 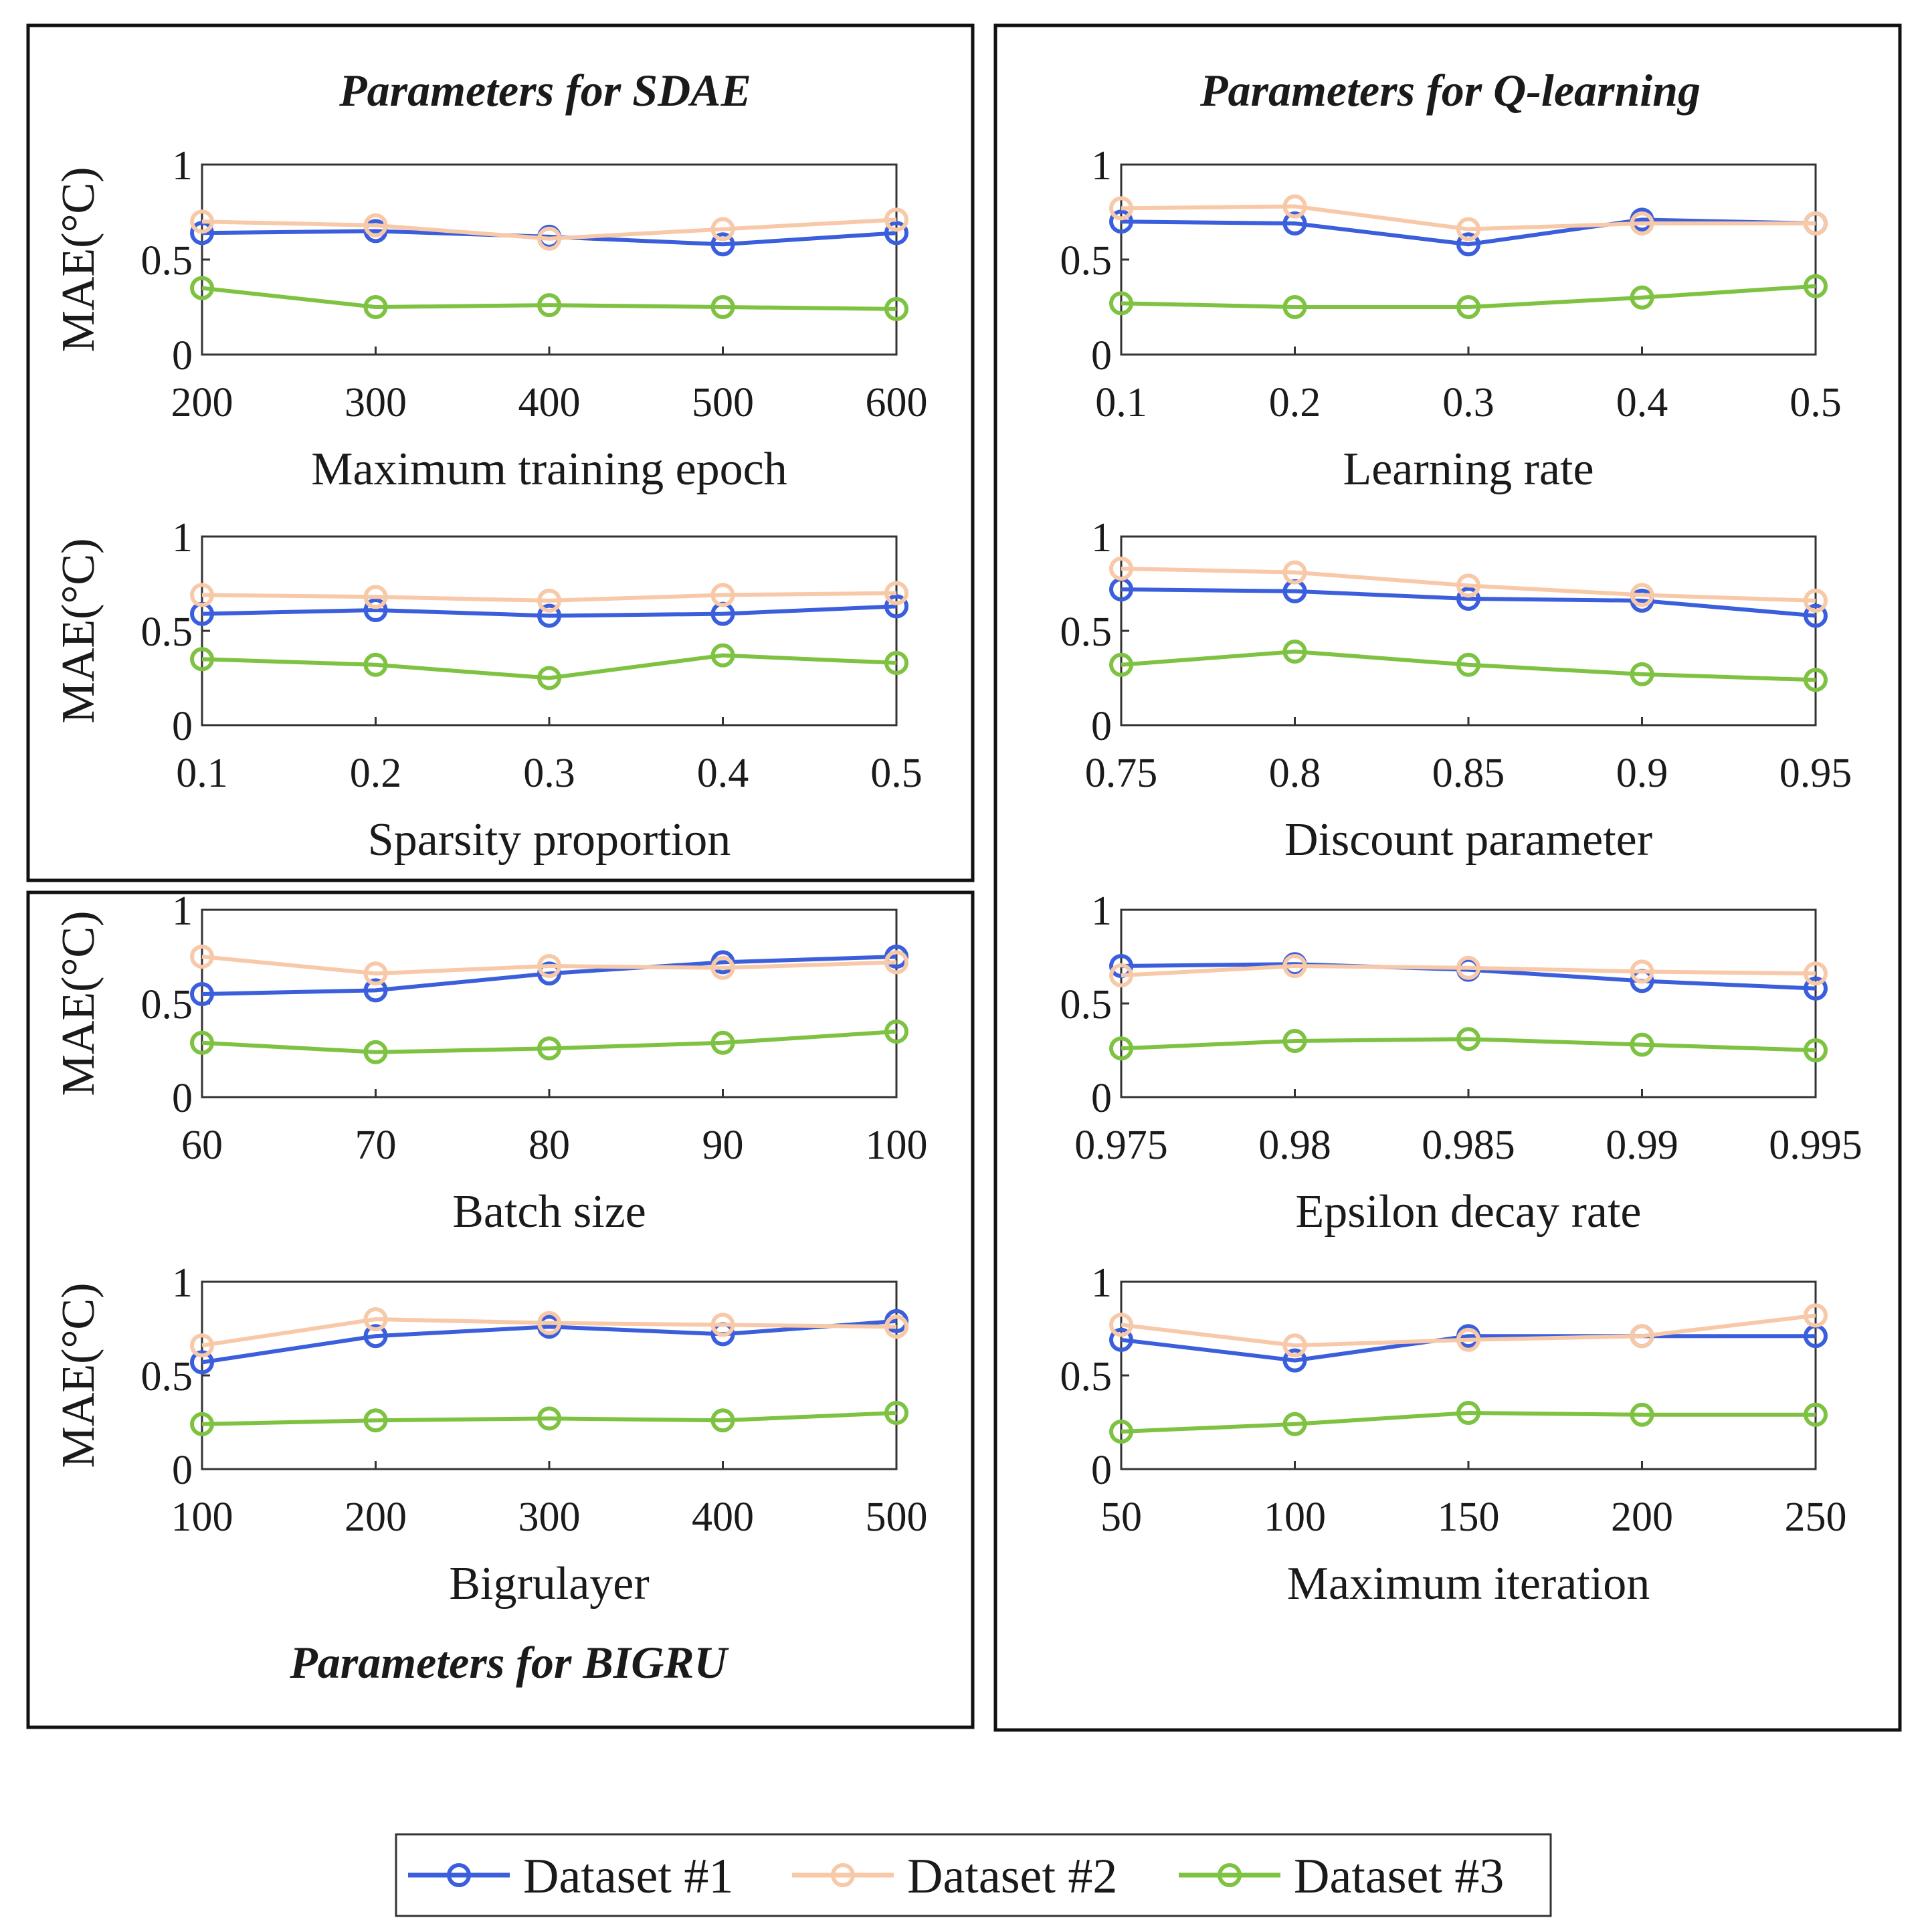 What do you see at coordinates (1815, 1145) in the screenshot?
I see `x-tick-label: 0.995` at bounding box center [1815, 1145].